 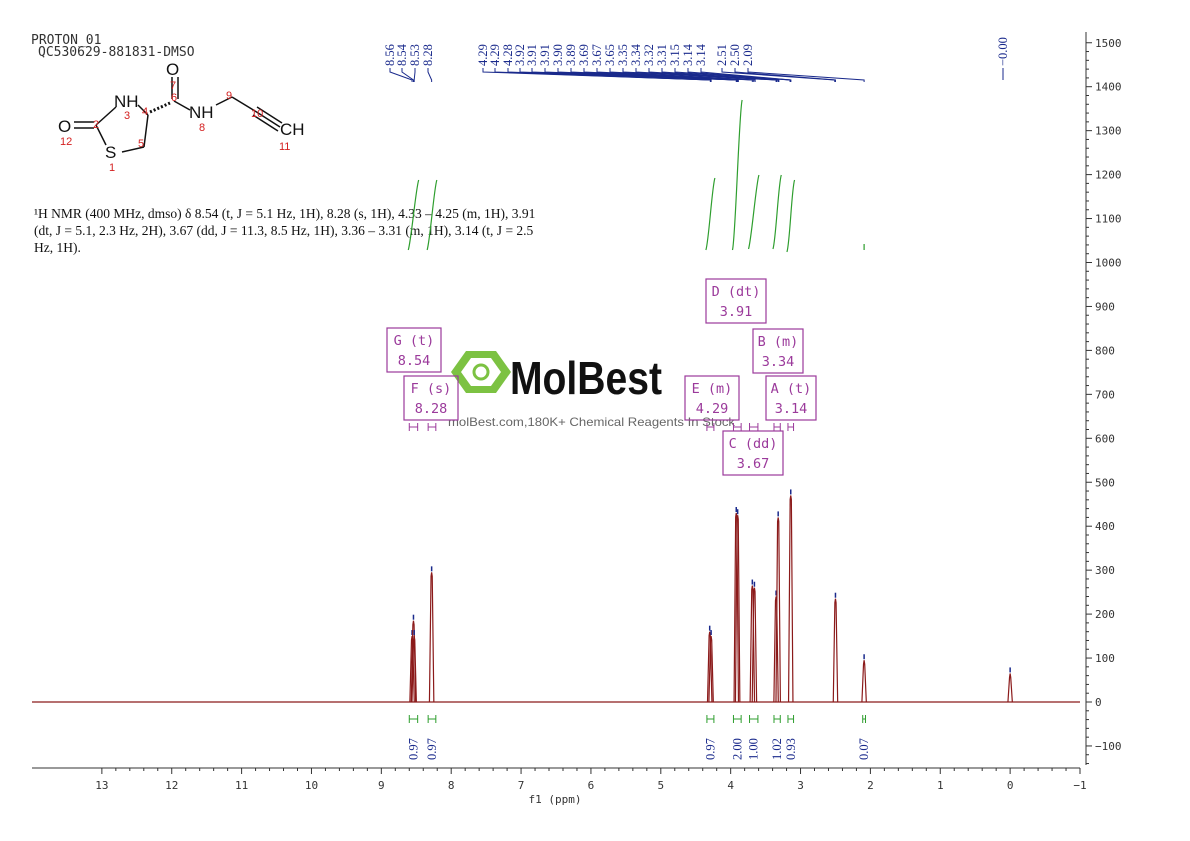 I want to click on multiplet-type: D (dt), so click(x=736, y=292).